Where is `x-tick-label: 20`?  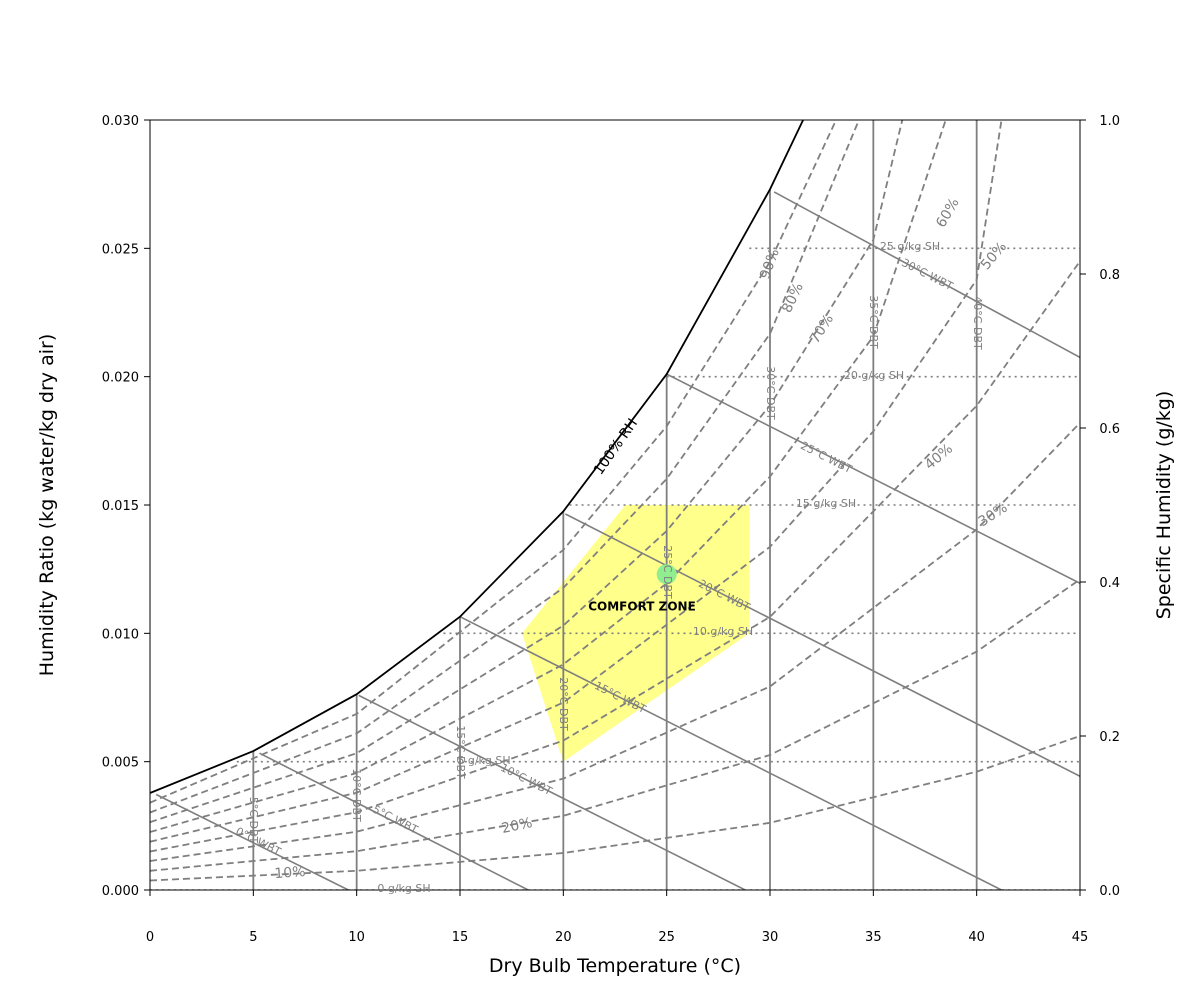
x-tick-label: 20 is located at coordinates (563, 937).